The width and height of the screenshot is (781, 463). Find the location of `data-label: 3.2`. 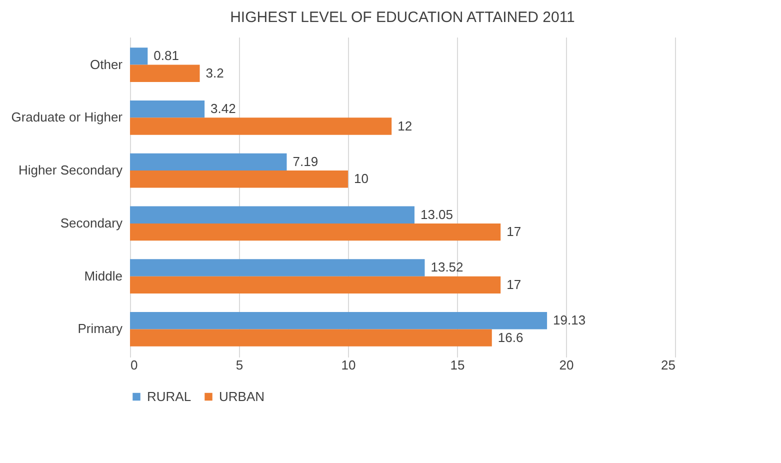

data-label: 3.2 is located at coordinates (215, 72).